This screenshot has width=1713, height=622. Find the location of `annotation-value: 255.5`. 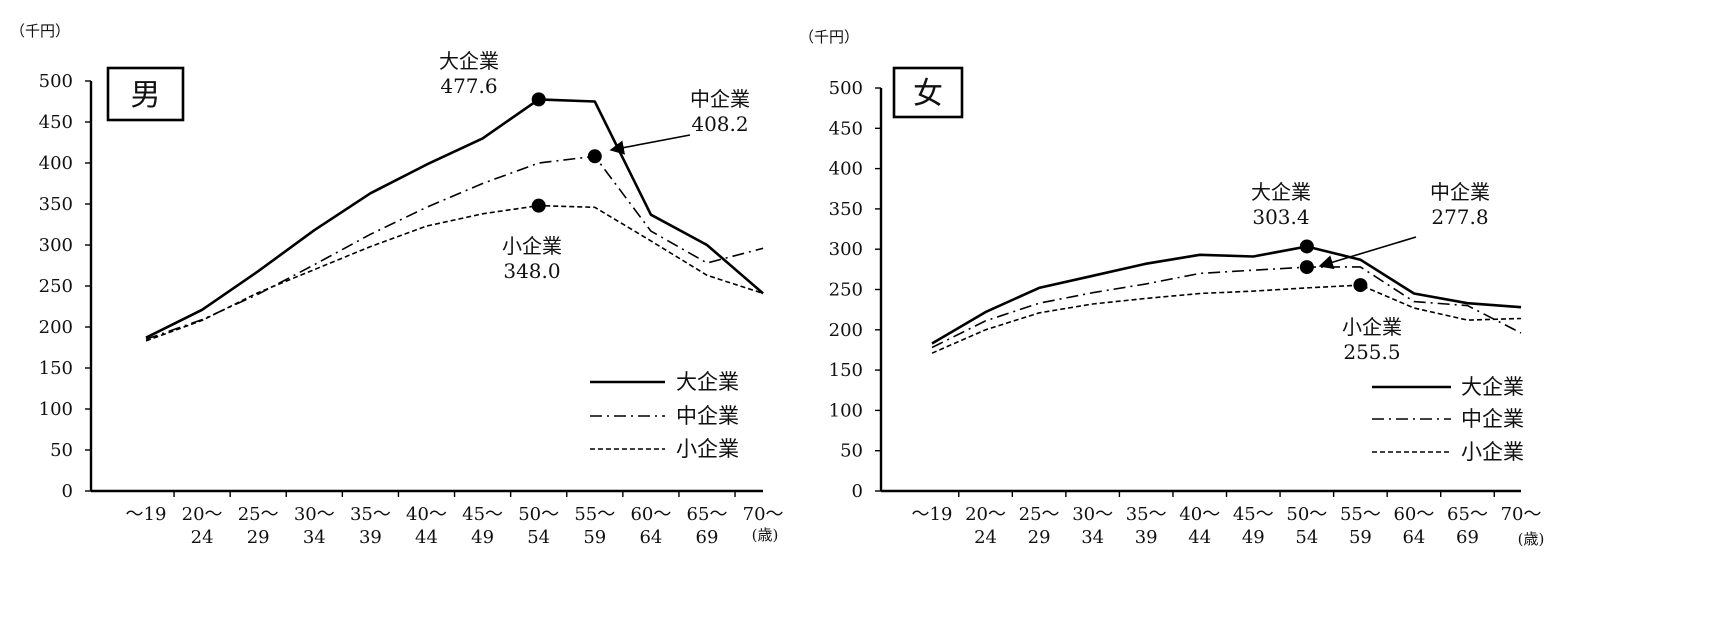

annotation-value: 255.5 is located at coordinates (1371, 352).